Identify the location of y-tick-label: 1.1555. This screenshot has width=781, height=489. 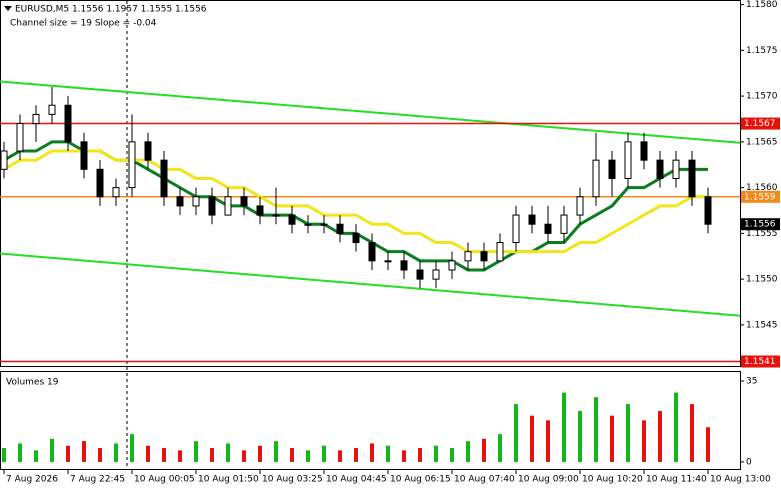
(762, 234).